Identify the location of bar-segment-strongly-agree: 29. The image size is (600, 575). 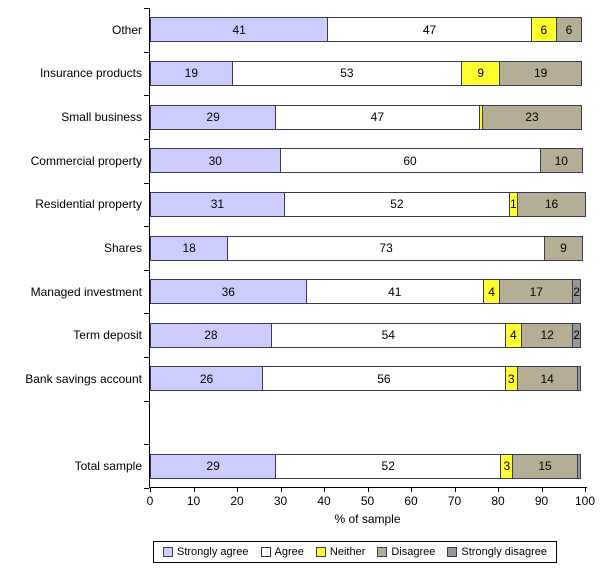
(213, 466).